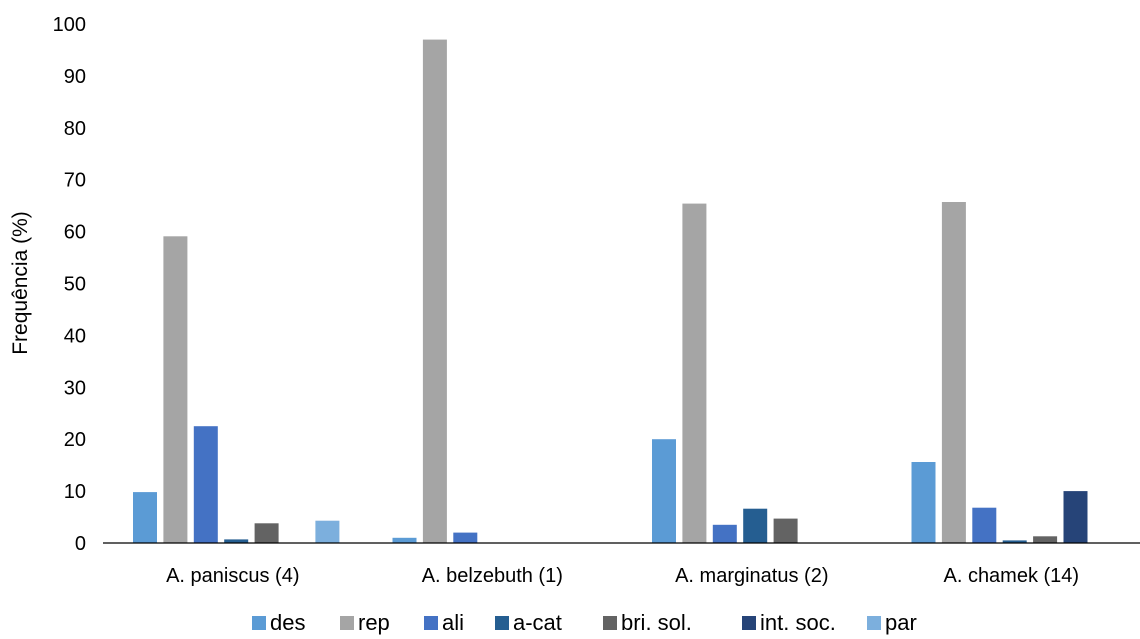 The width and height of the screenshot is (1140, 639). I want to click on legend-item: int. soc., so click(789, 622).